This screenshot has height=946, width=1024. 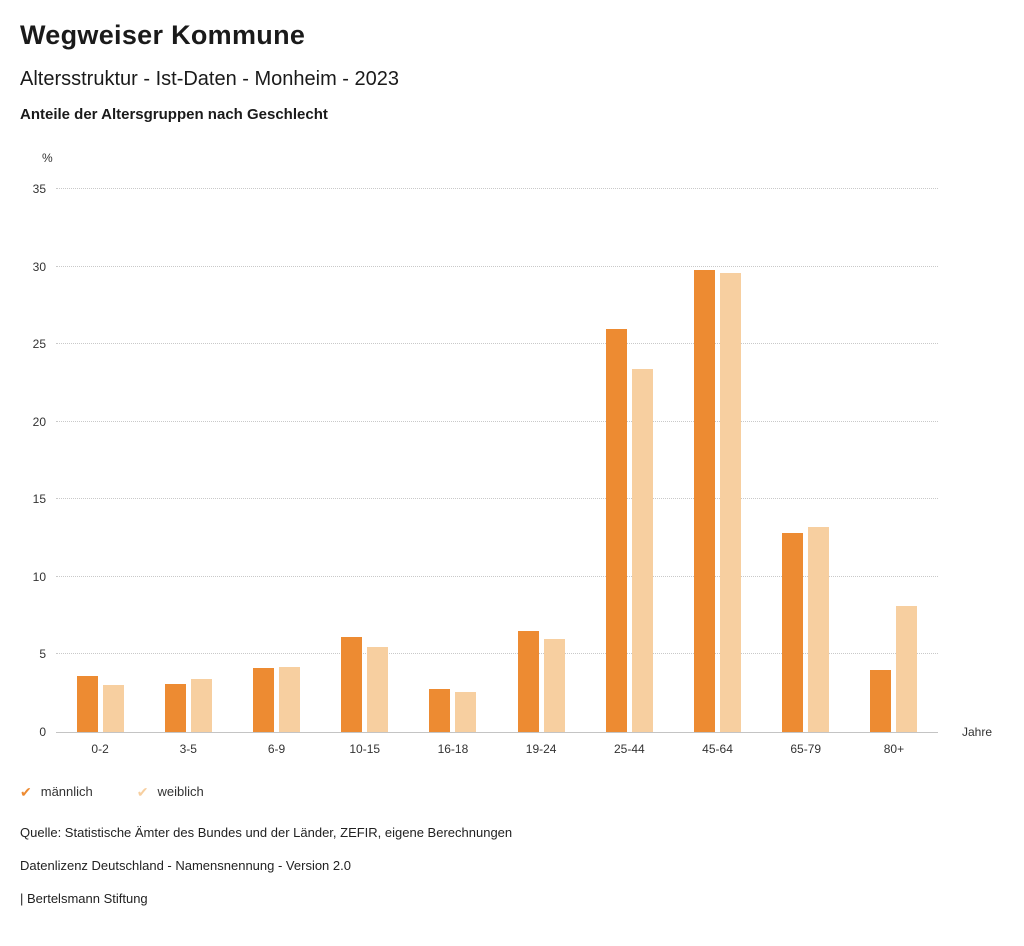 What do you see at coordinates (39, 499) in the screenshot?
I see `y-tick-label-15: 15` at bounding box center [39, 499].